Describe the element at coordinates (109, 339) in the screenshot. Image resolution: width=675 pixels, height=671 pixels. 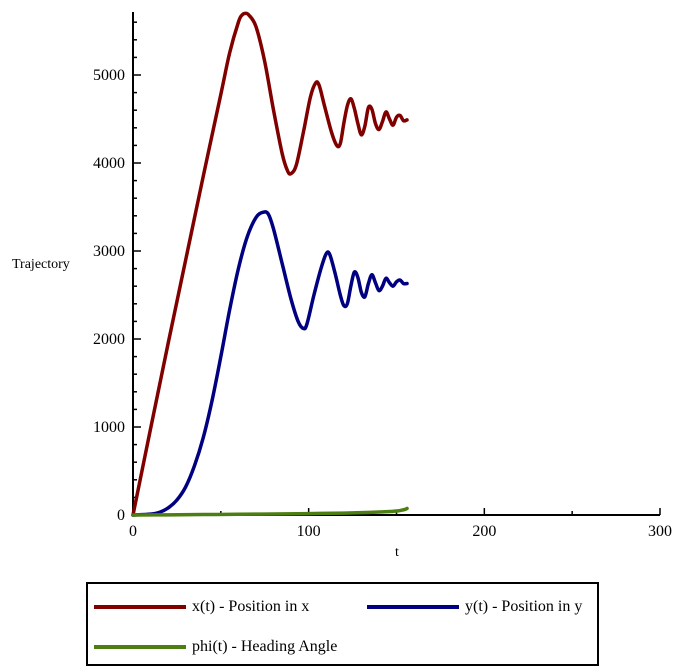
I see `y-tick-label: 2000` at that location.